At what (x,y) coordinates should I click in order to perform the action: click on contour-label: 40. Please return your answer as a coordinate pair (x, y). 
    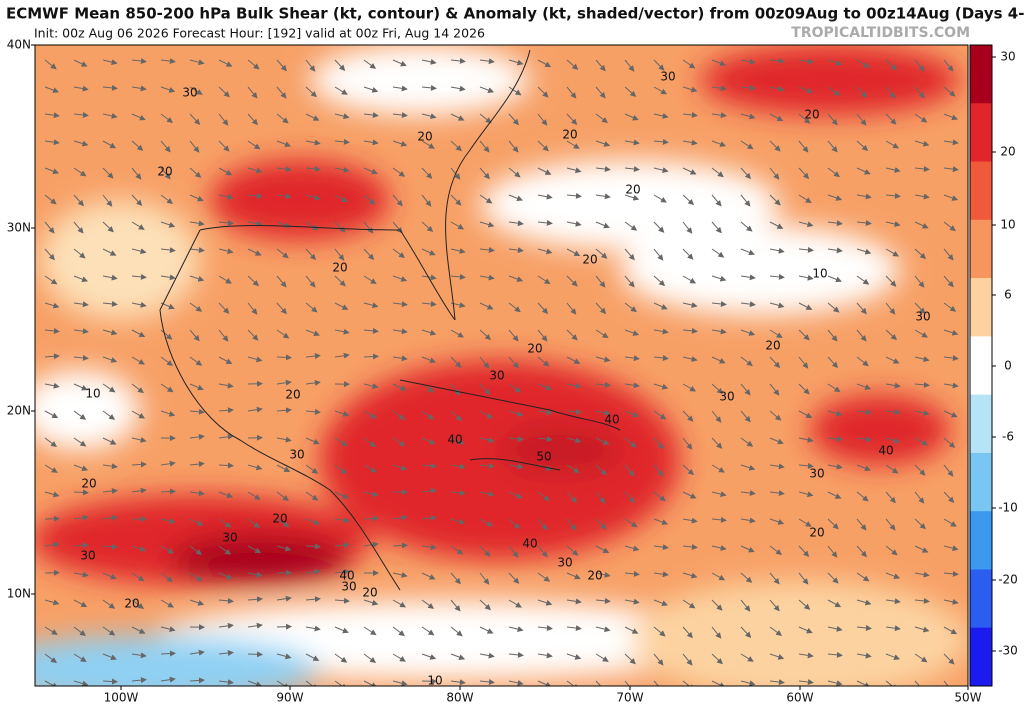
    Looking at the image, I should click on (885, 451).